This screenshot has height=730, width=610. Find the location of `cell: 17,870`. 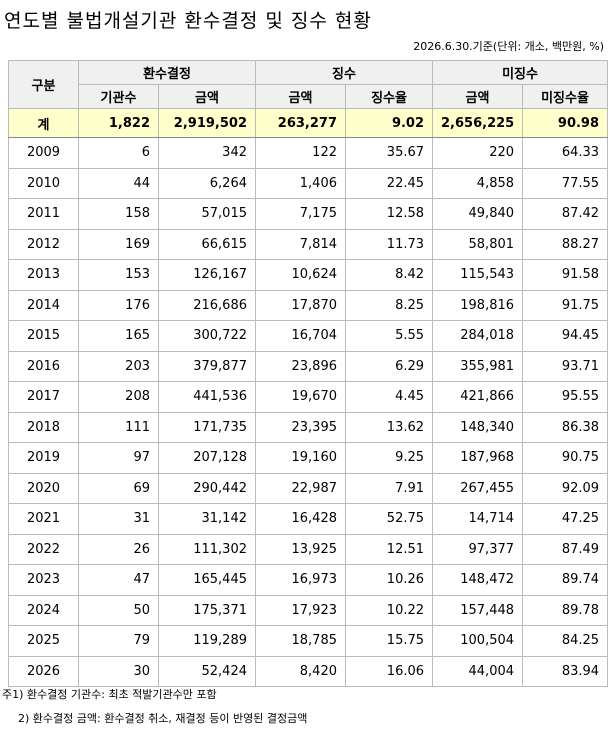

cell: 17,870 is located at coordinates (300, 305).